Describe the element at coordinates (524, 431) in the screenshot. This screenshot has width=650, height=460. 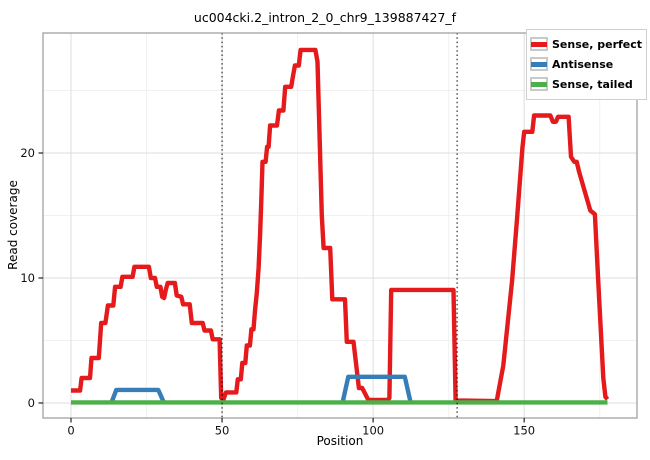
I see `x-tick-label: 150` at that location.